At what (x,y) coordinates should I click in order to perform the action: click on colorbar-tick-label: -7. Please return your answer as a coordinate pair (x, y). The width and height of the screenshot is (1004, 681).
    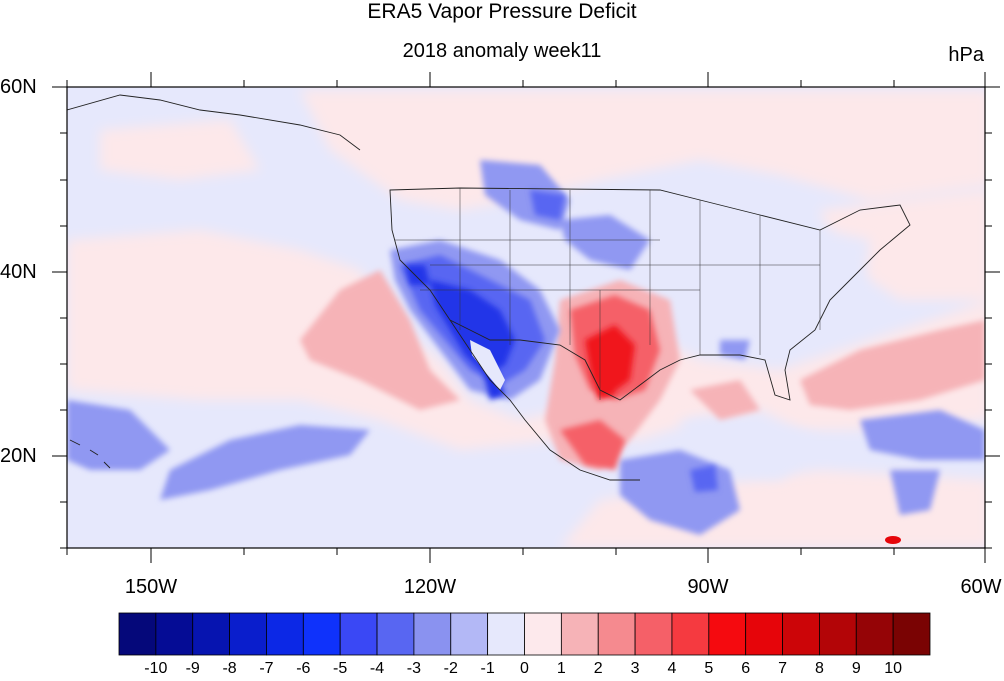
    Looking at the image, I should click on (266, 668).